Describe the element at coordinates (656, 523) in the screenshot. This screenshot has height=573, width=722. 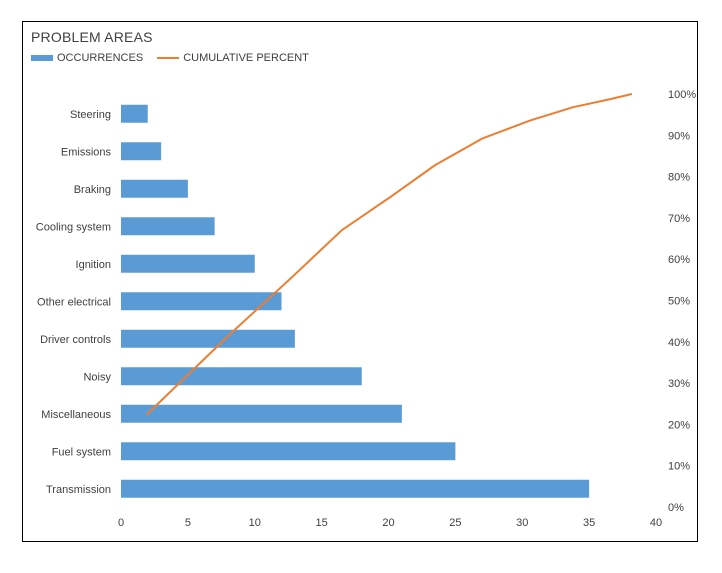
I see `x-tick-label: 40` at that location.